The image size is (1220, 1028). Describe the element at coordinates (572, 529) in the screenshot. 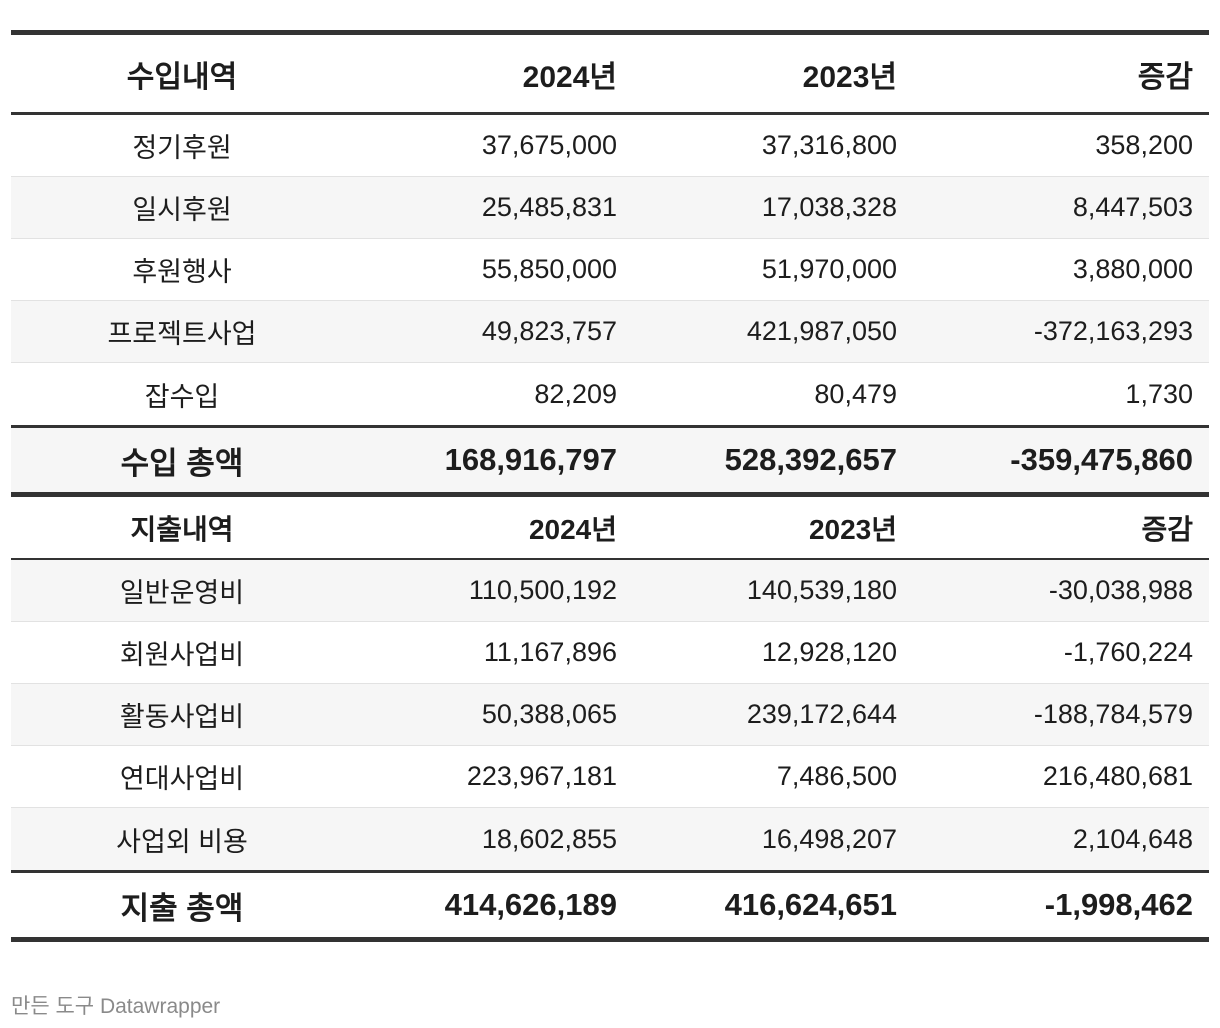

I see `expense-header-2024: 2024년` at that location.